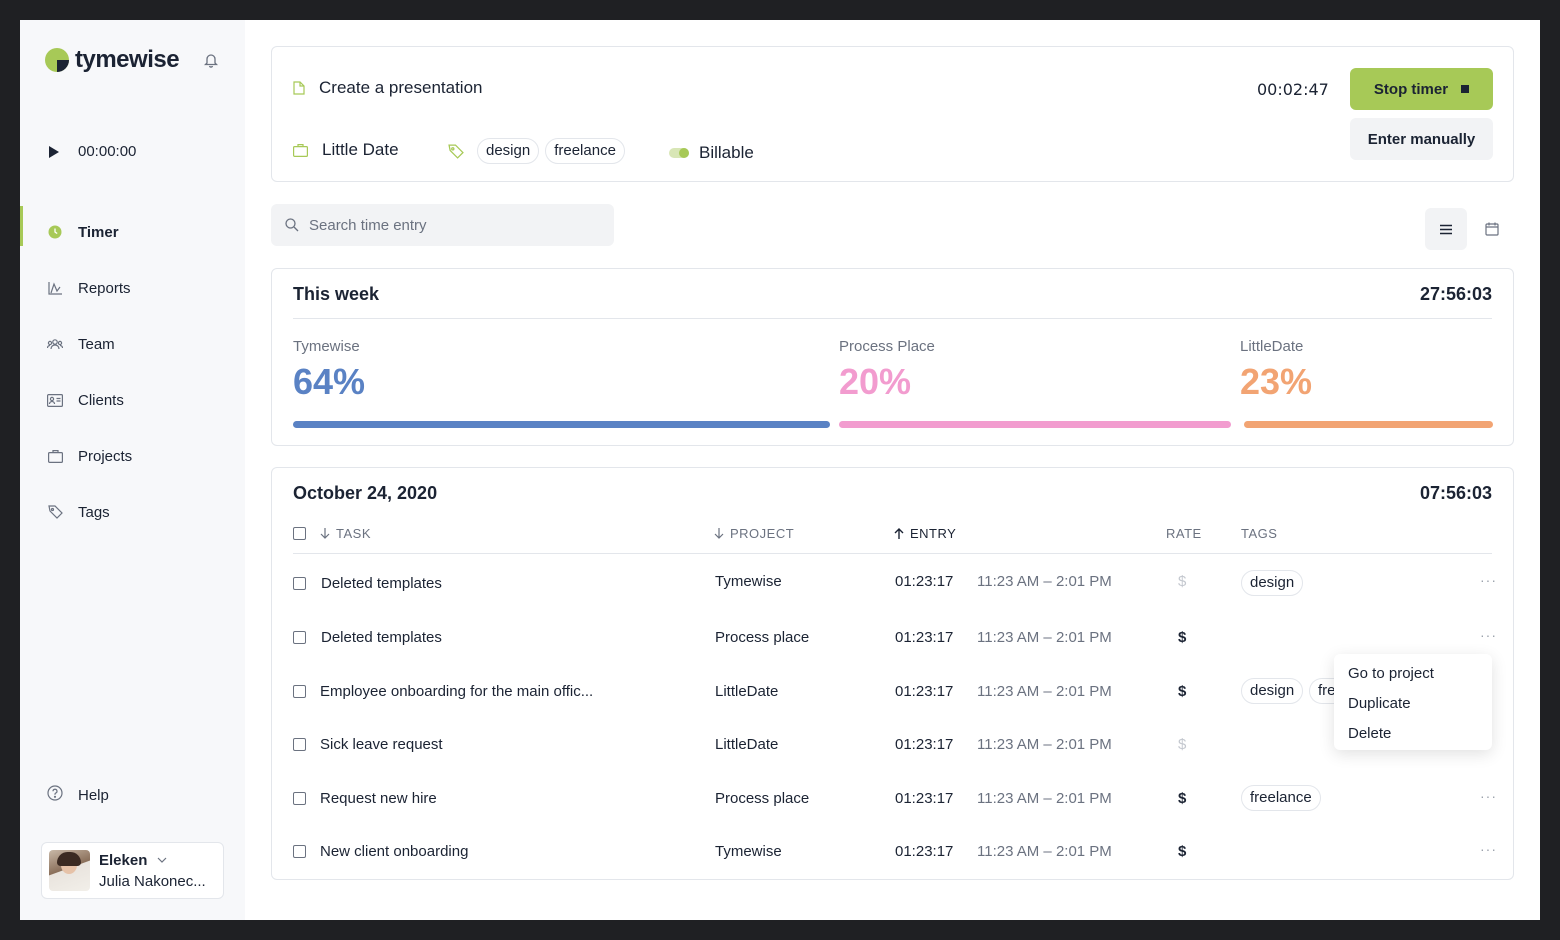 Image resolution: width=1560 pixels, height=940 pixels. What do you see at coordinates (353, 533) in the screenshot?
I see `header-label: TASK` at bounding box center [353, 533].